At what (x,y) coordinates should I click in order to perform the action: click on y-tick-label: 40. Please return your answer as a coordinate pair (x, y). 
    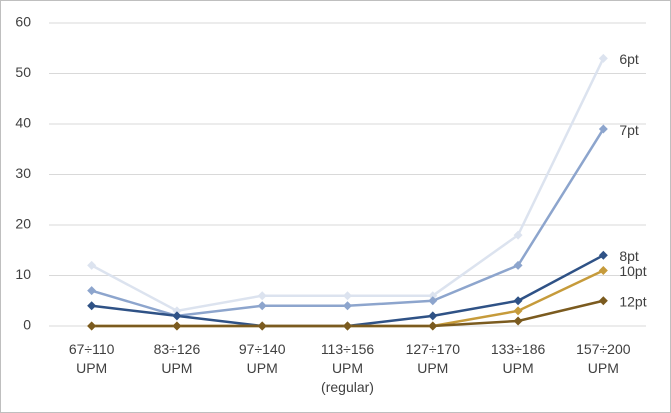
    Looking at the image, I should click on (23, 123).